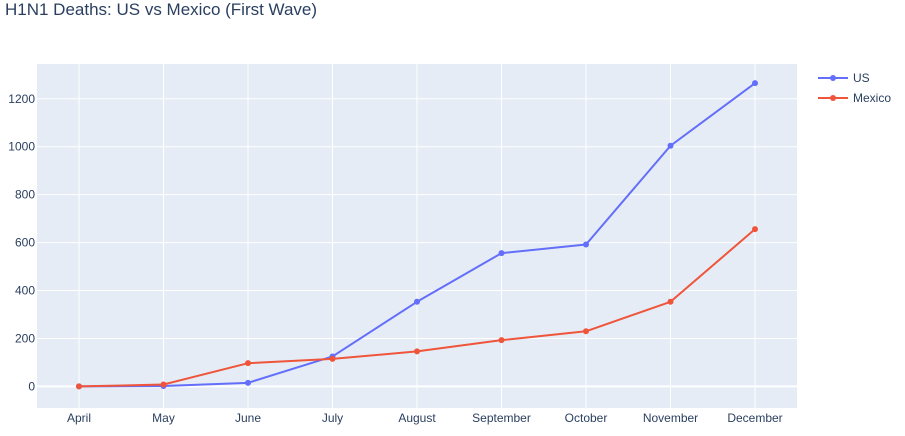  Describe the element at coordinates (163, 418) in the screenshot. I see `x-tick-label: May` at that location.